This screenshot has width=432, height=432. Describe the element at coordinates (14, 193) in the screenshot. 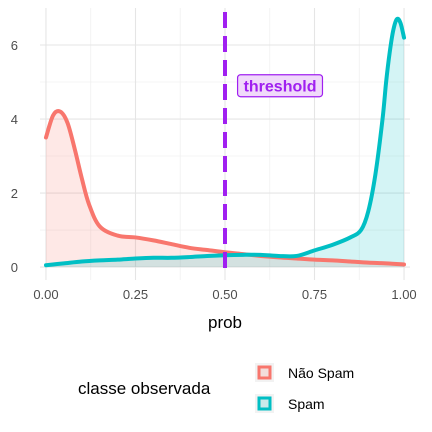

I see `y-tick-label: 2` at that location.